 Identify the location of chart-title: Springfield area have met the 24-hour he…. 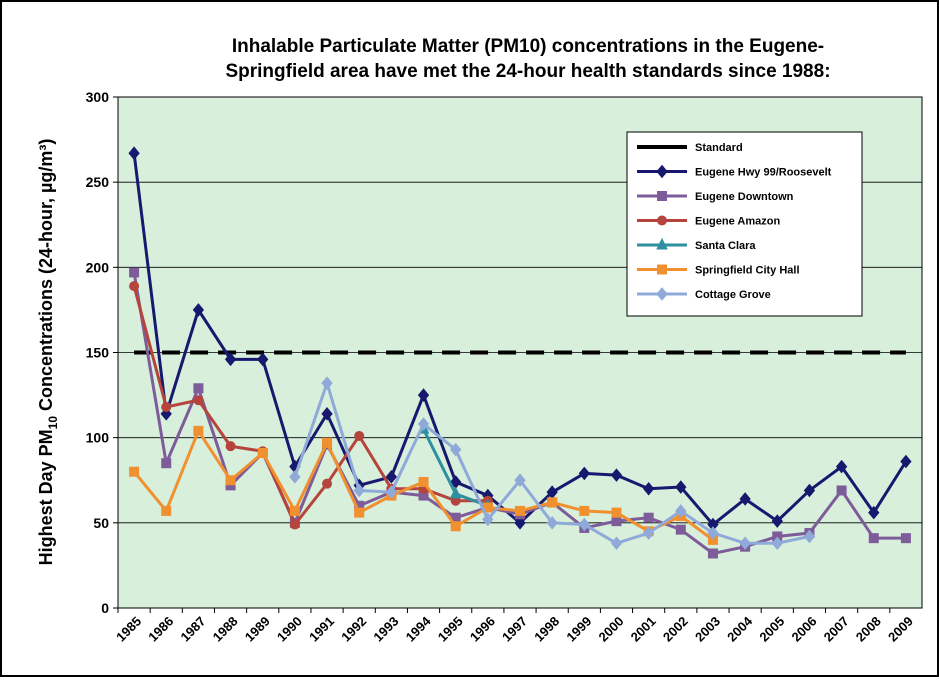
(527, 71).